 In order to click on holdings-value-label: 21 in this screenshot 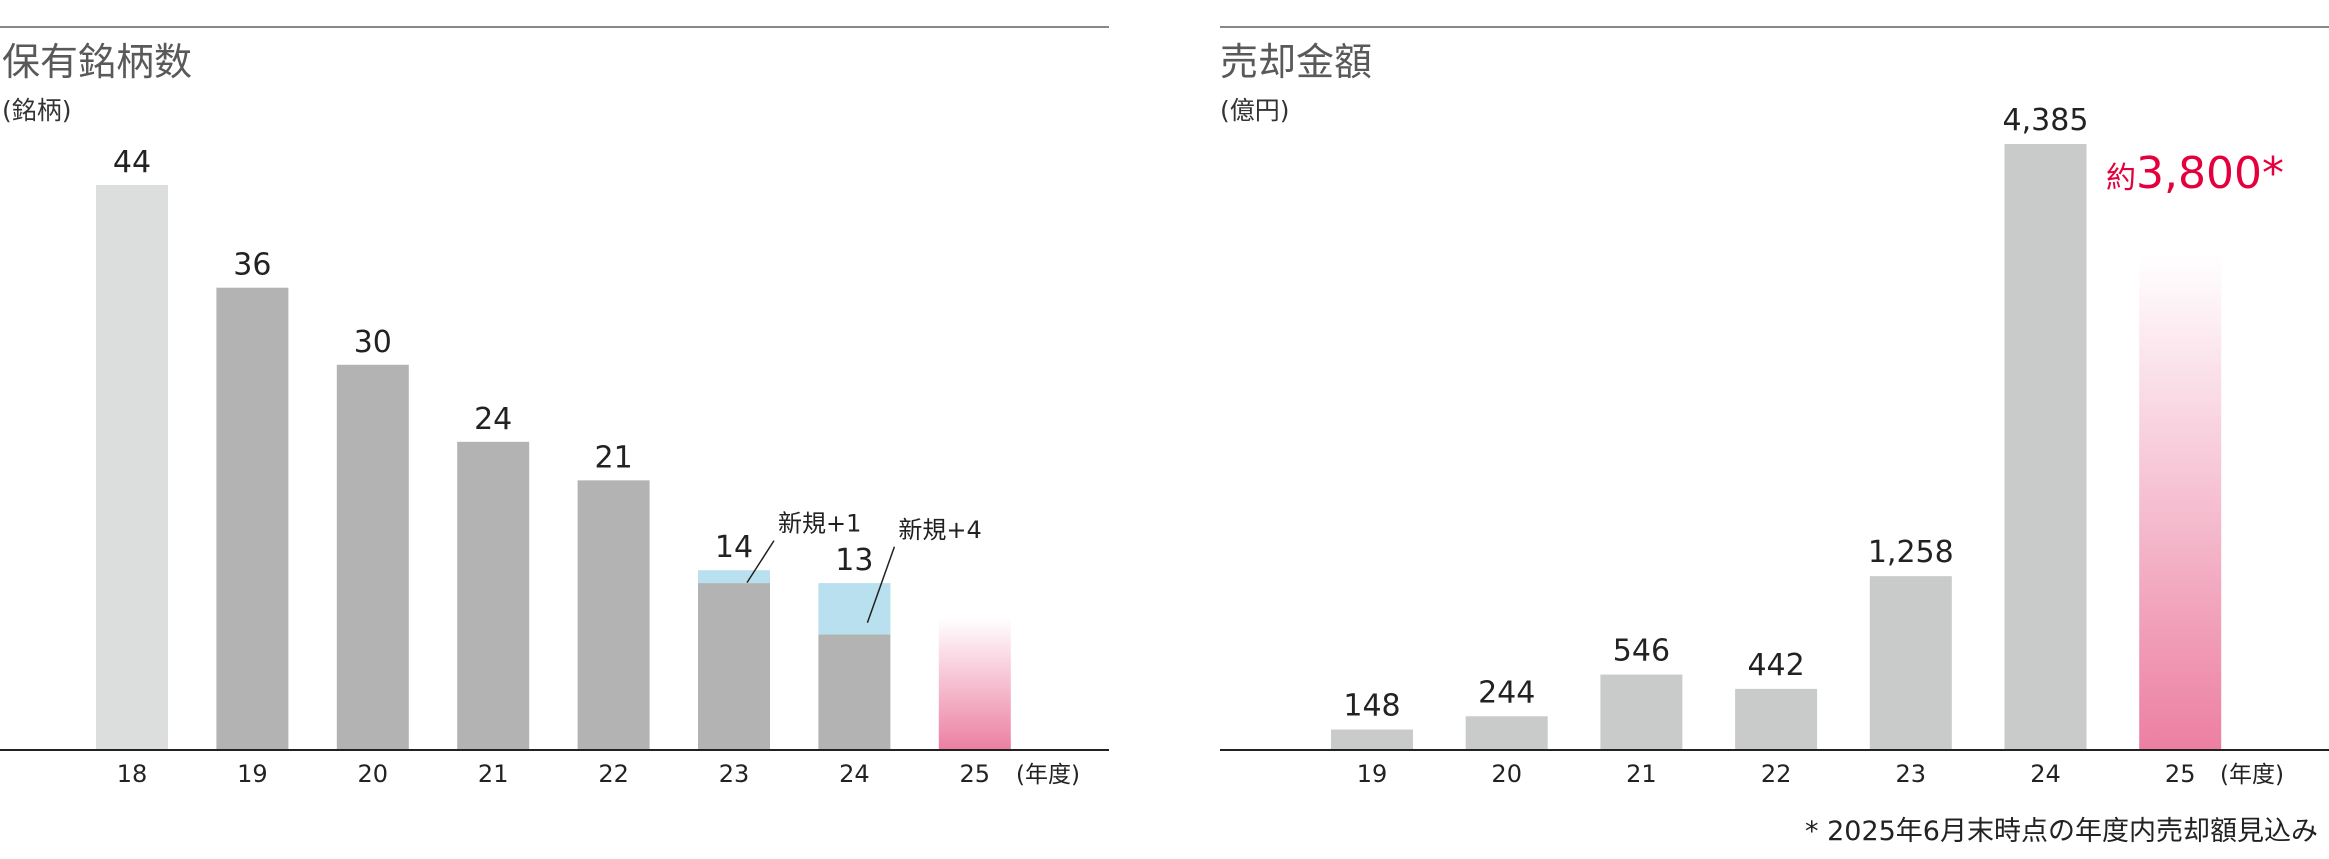, I will do `click(614, 457)`.